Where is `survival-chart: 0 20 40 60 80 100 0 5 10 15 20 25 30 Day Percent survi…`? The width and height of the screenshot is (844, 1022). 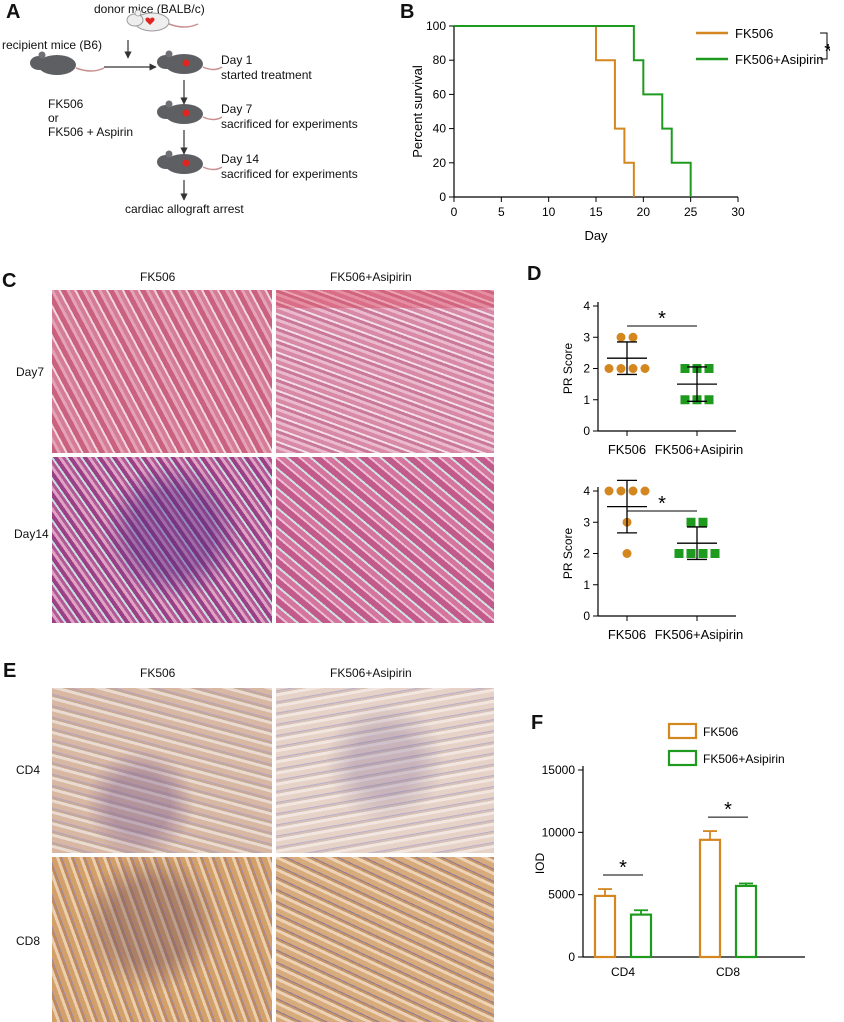
survival-chart: 0 20 40 60 80 100 0 5 10 15 20 25 30 Day Percent survi… is located at coordinates (620, 131).